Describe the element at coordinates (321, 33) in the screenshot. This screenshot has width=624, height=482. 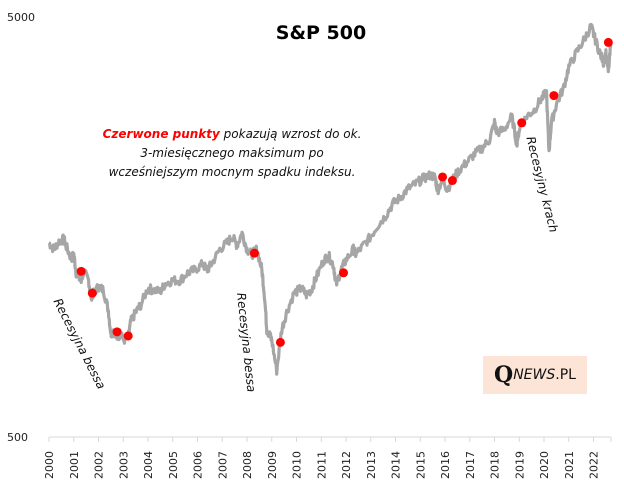
I see `chart-title: S&P 500` at that location.